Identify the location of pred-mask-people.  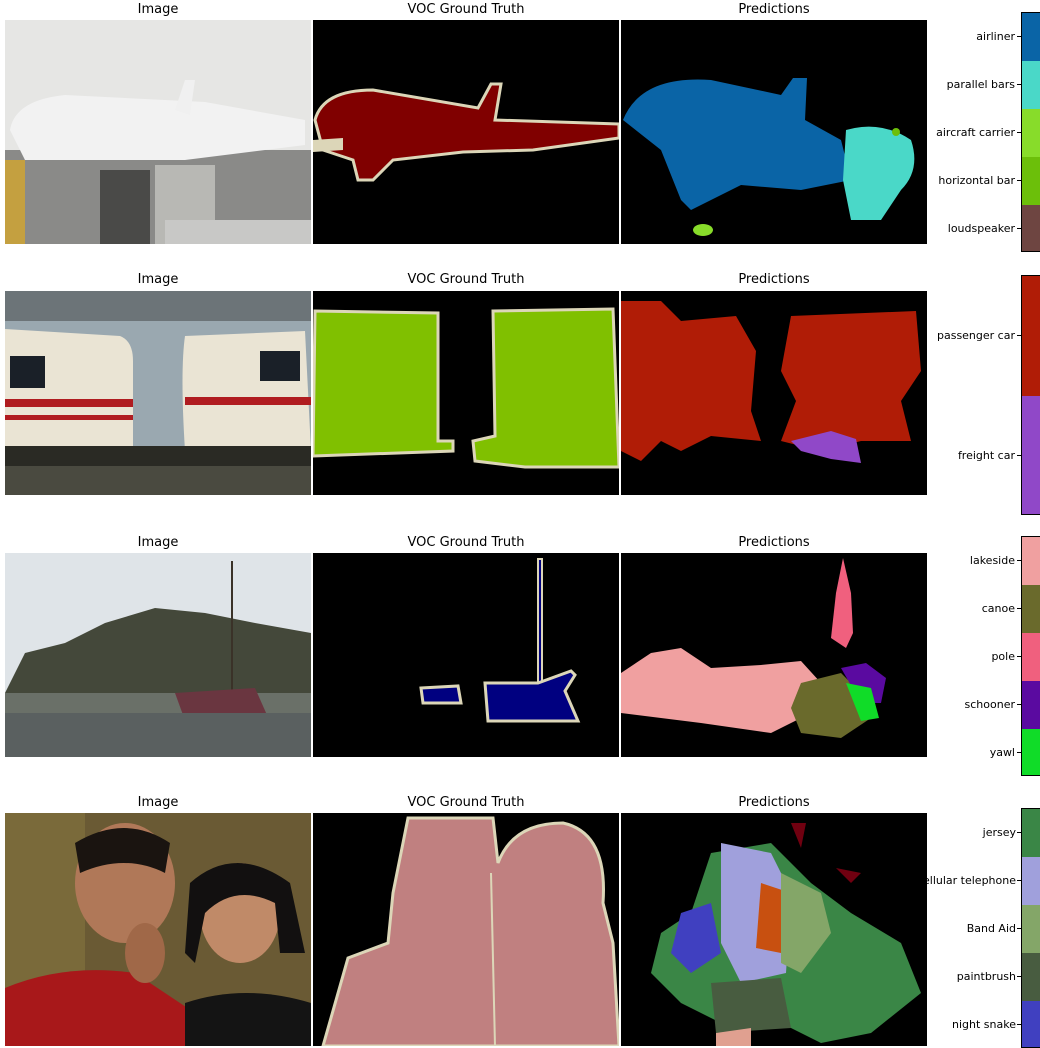
(774, 929).